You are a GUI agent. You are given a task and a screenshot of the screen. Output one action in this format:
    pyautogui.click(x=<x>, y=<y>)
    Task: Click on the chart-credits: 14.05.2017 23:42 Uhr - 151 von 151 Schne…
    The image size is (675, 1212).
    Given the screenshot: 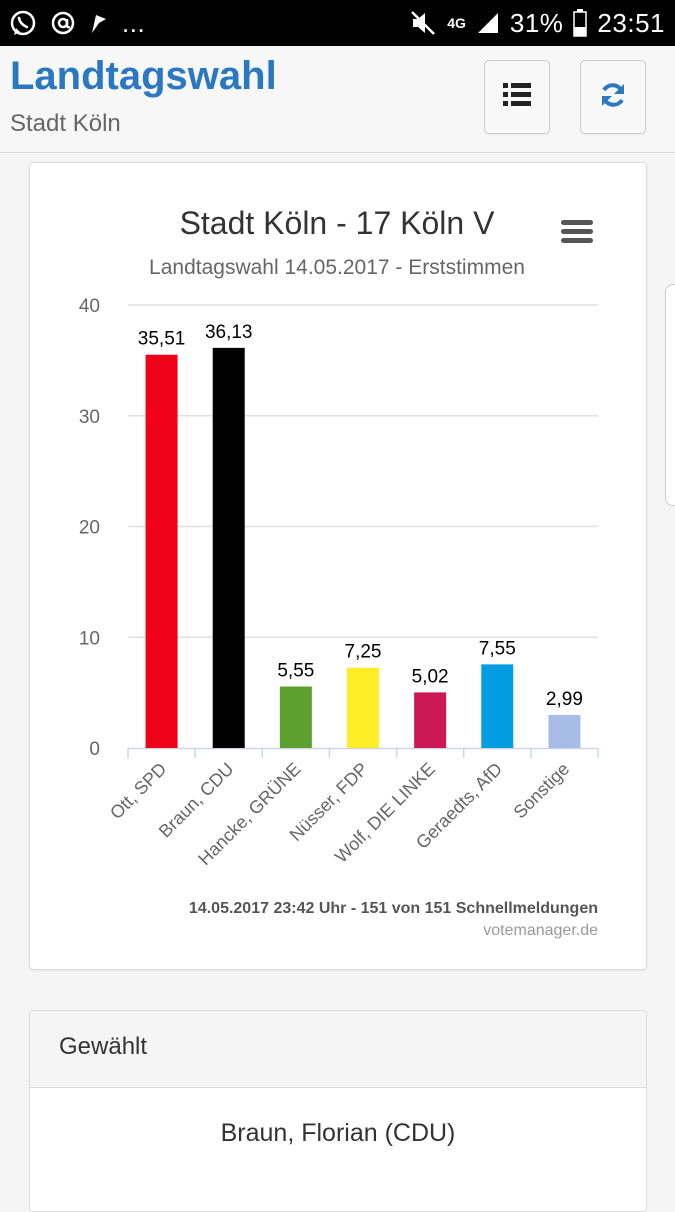 What is the action you would take?
    pyautogui.click(x=393, y=908)
    